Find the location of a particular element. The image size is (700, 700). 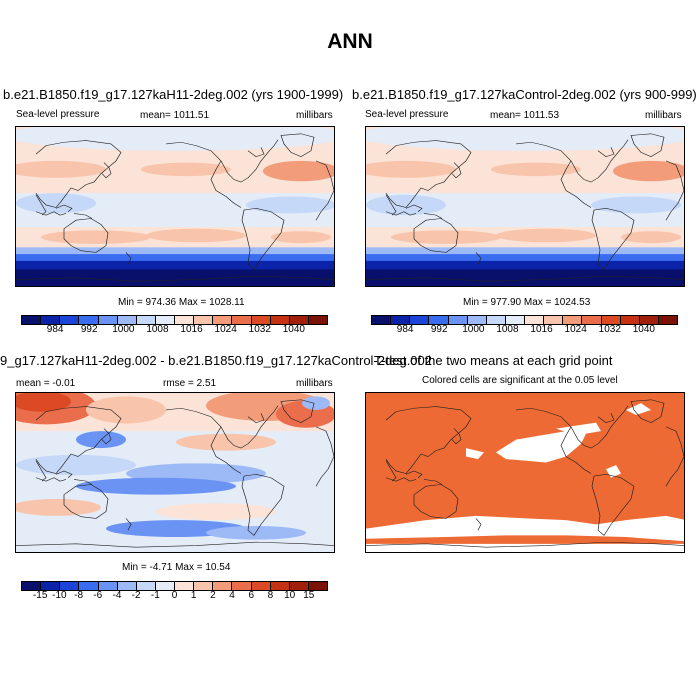

colorbar-label: 1000 is located at coordinates (123, 329).